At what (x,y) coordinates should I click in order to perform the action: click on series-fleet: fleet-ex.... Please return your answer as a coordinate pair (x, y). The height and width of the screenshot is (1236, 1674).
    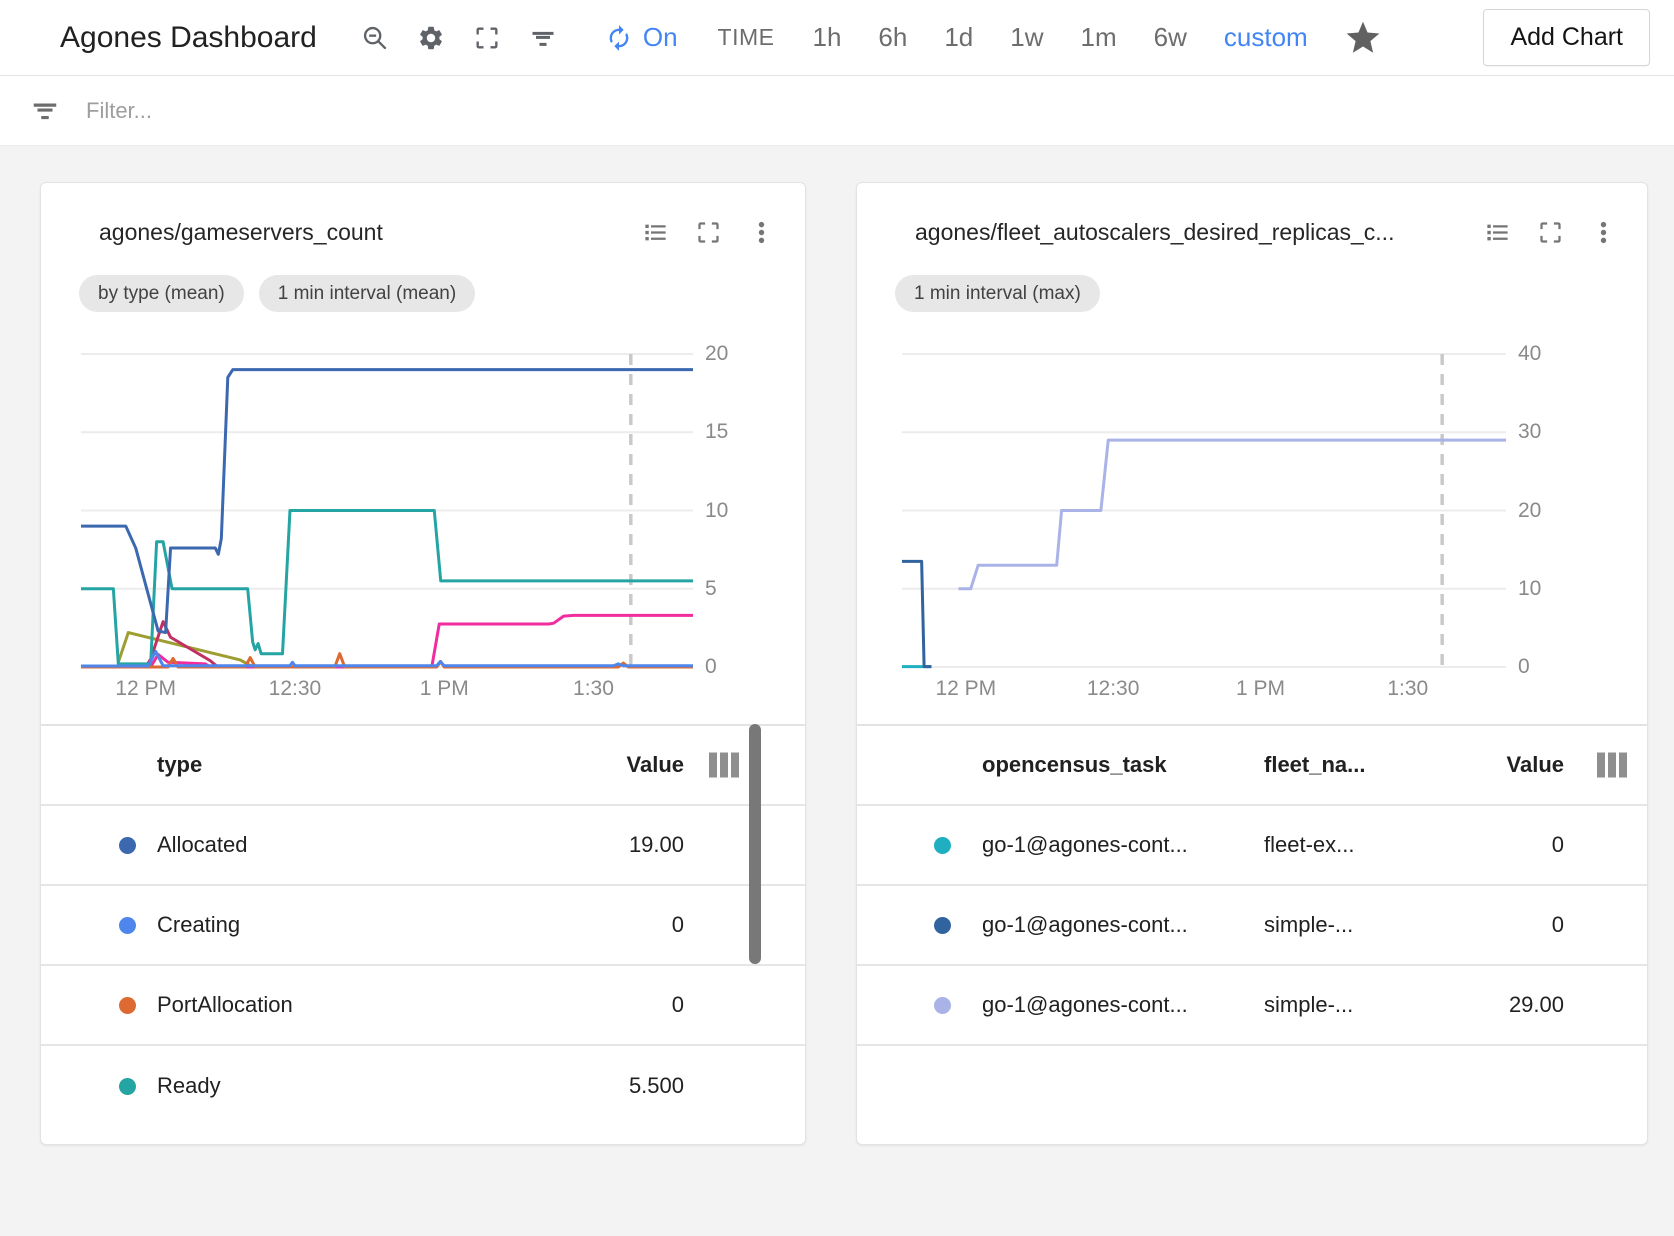
    Looking at the image, I should click on (1309, 844).